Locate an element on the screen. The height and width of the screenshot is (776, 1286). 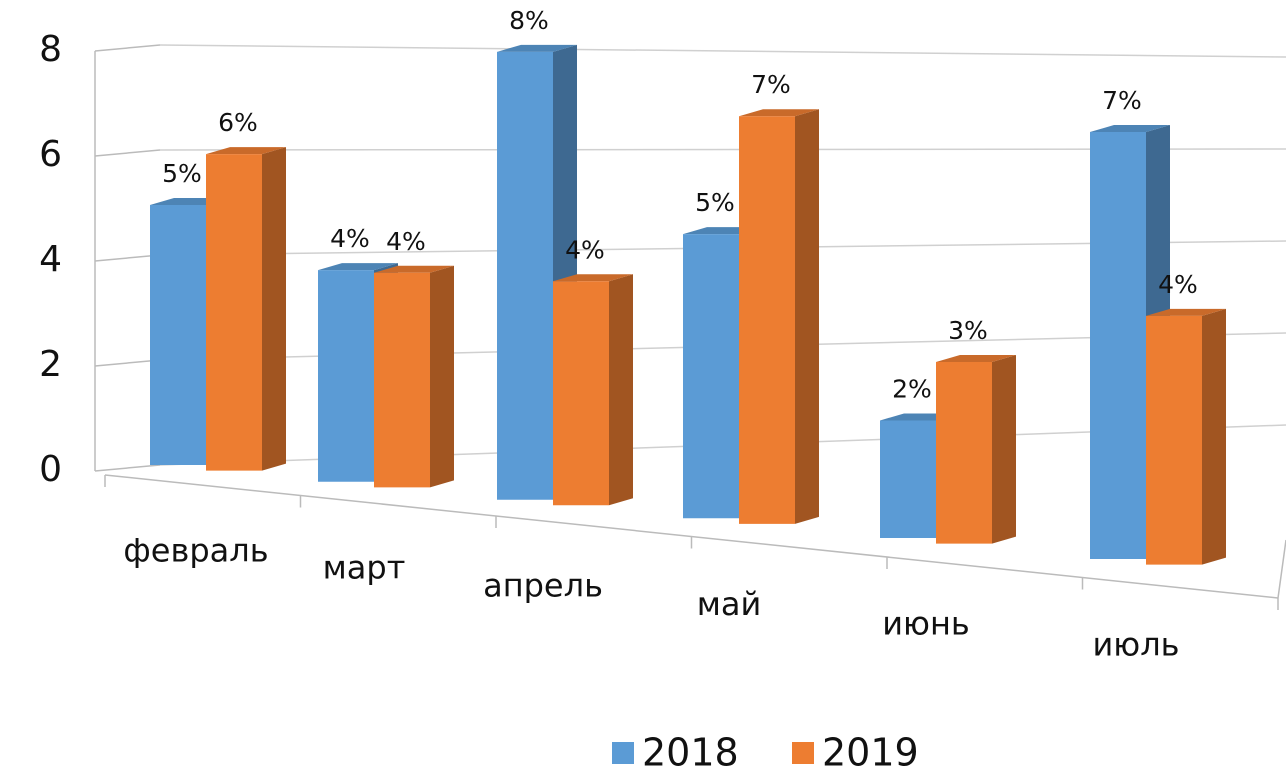
x-tick-label: март is located at coordinates (364, 567).